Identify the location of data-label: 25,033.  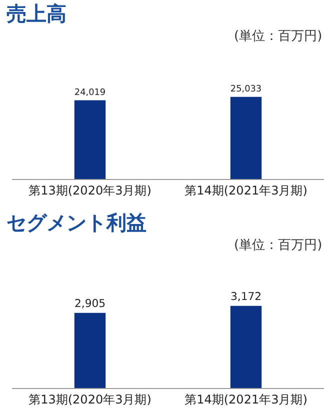
(246, 89).